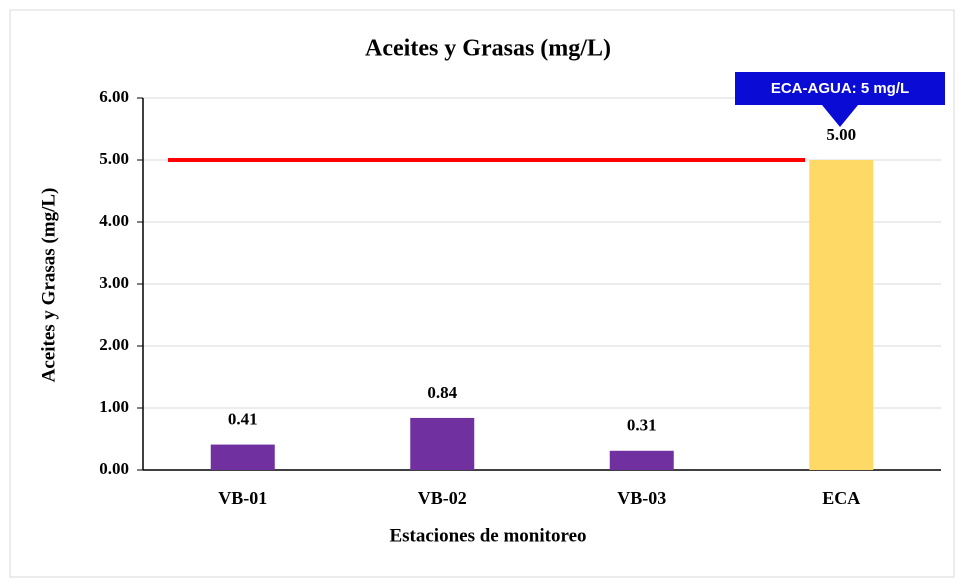  I want to click on x-tick-label: VB-01, so click(242, 498).